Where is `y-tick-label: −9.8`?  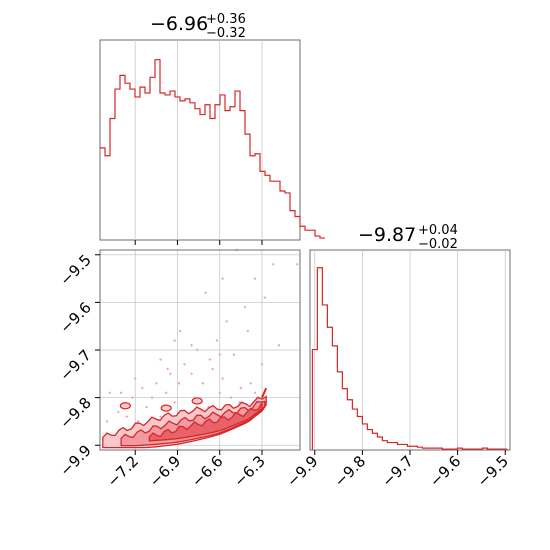 y-tick-label: −9.8 is located at coordinates (75, 413).